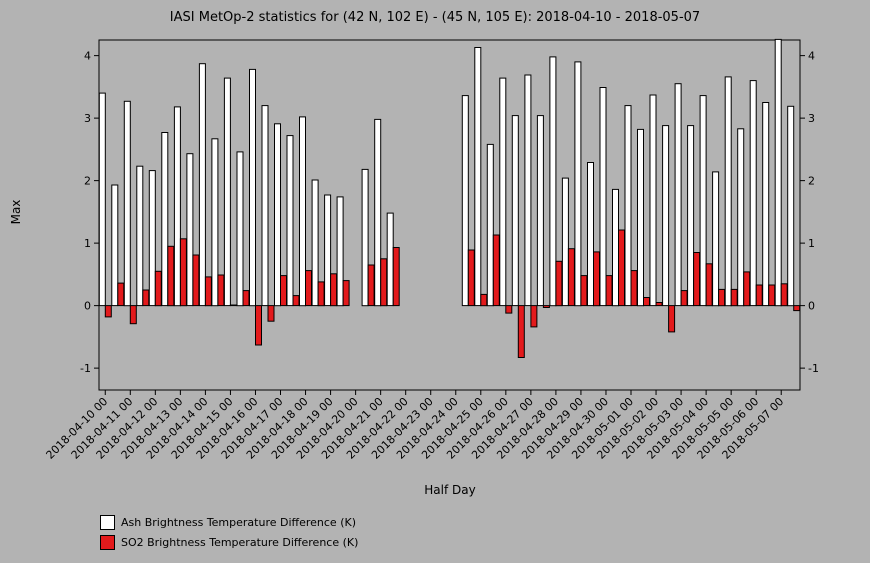 The height and width of the screenshot is (563, 870). What do you see at coordinates (811, 306) in the screenshot?
I see `y-tick-label-right: 0` at bounding box center [811, 306].